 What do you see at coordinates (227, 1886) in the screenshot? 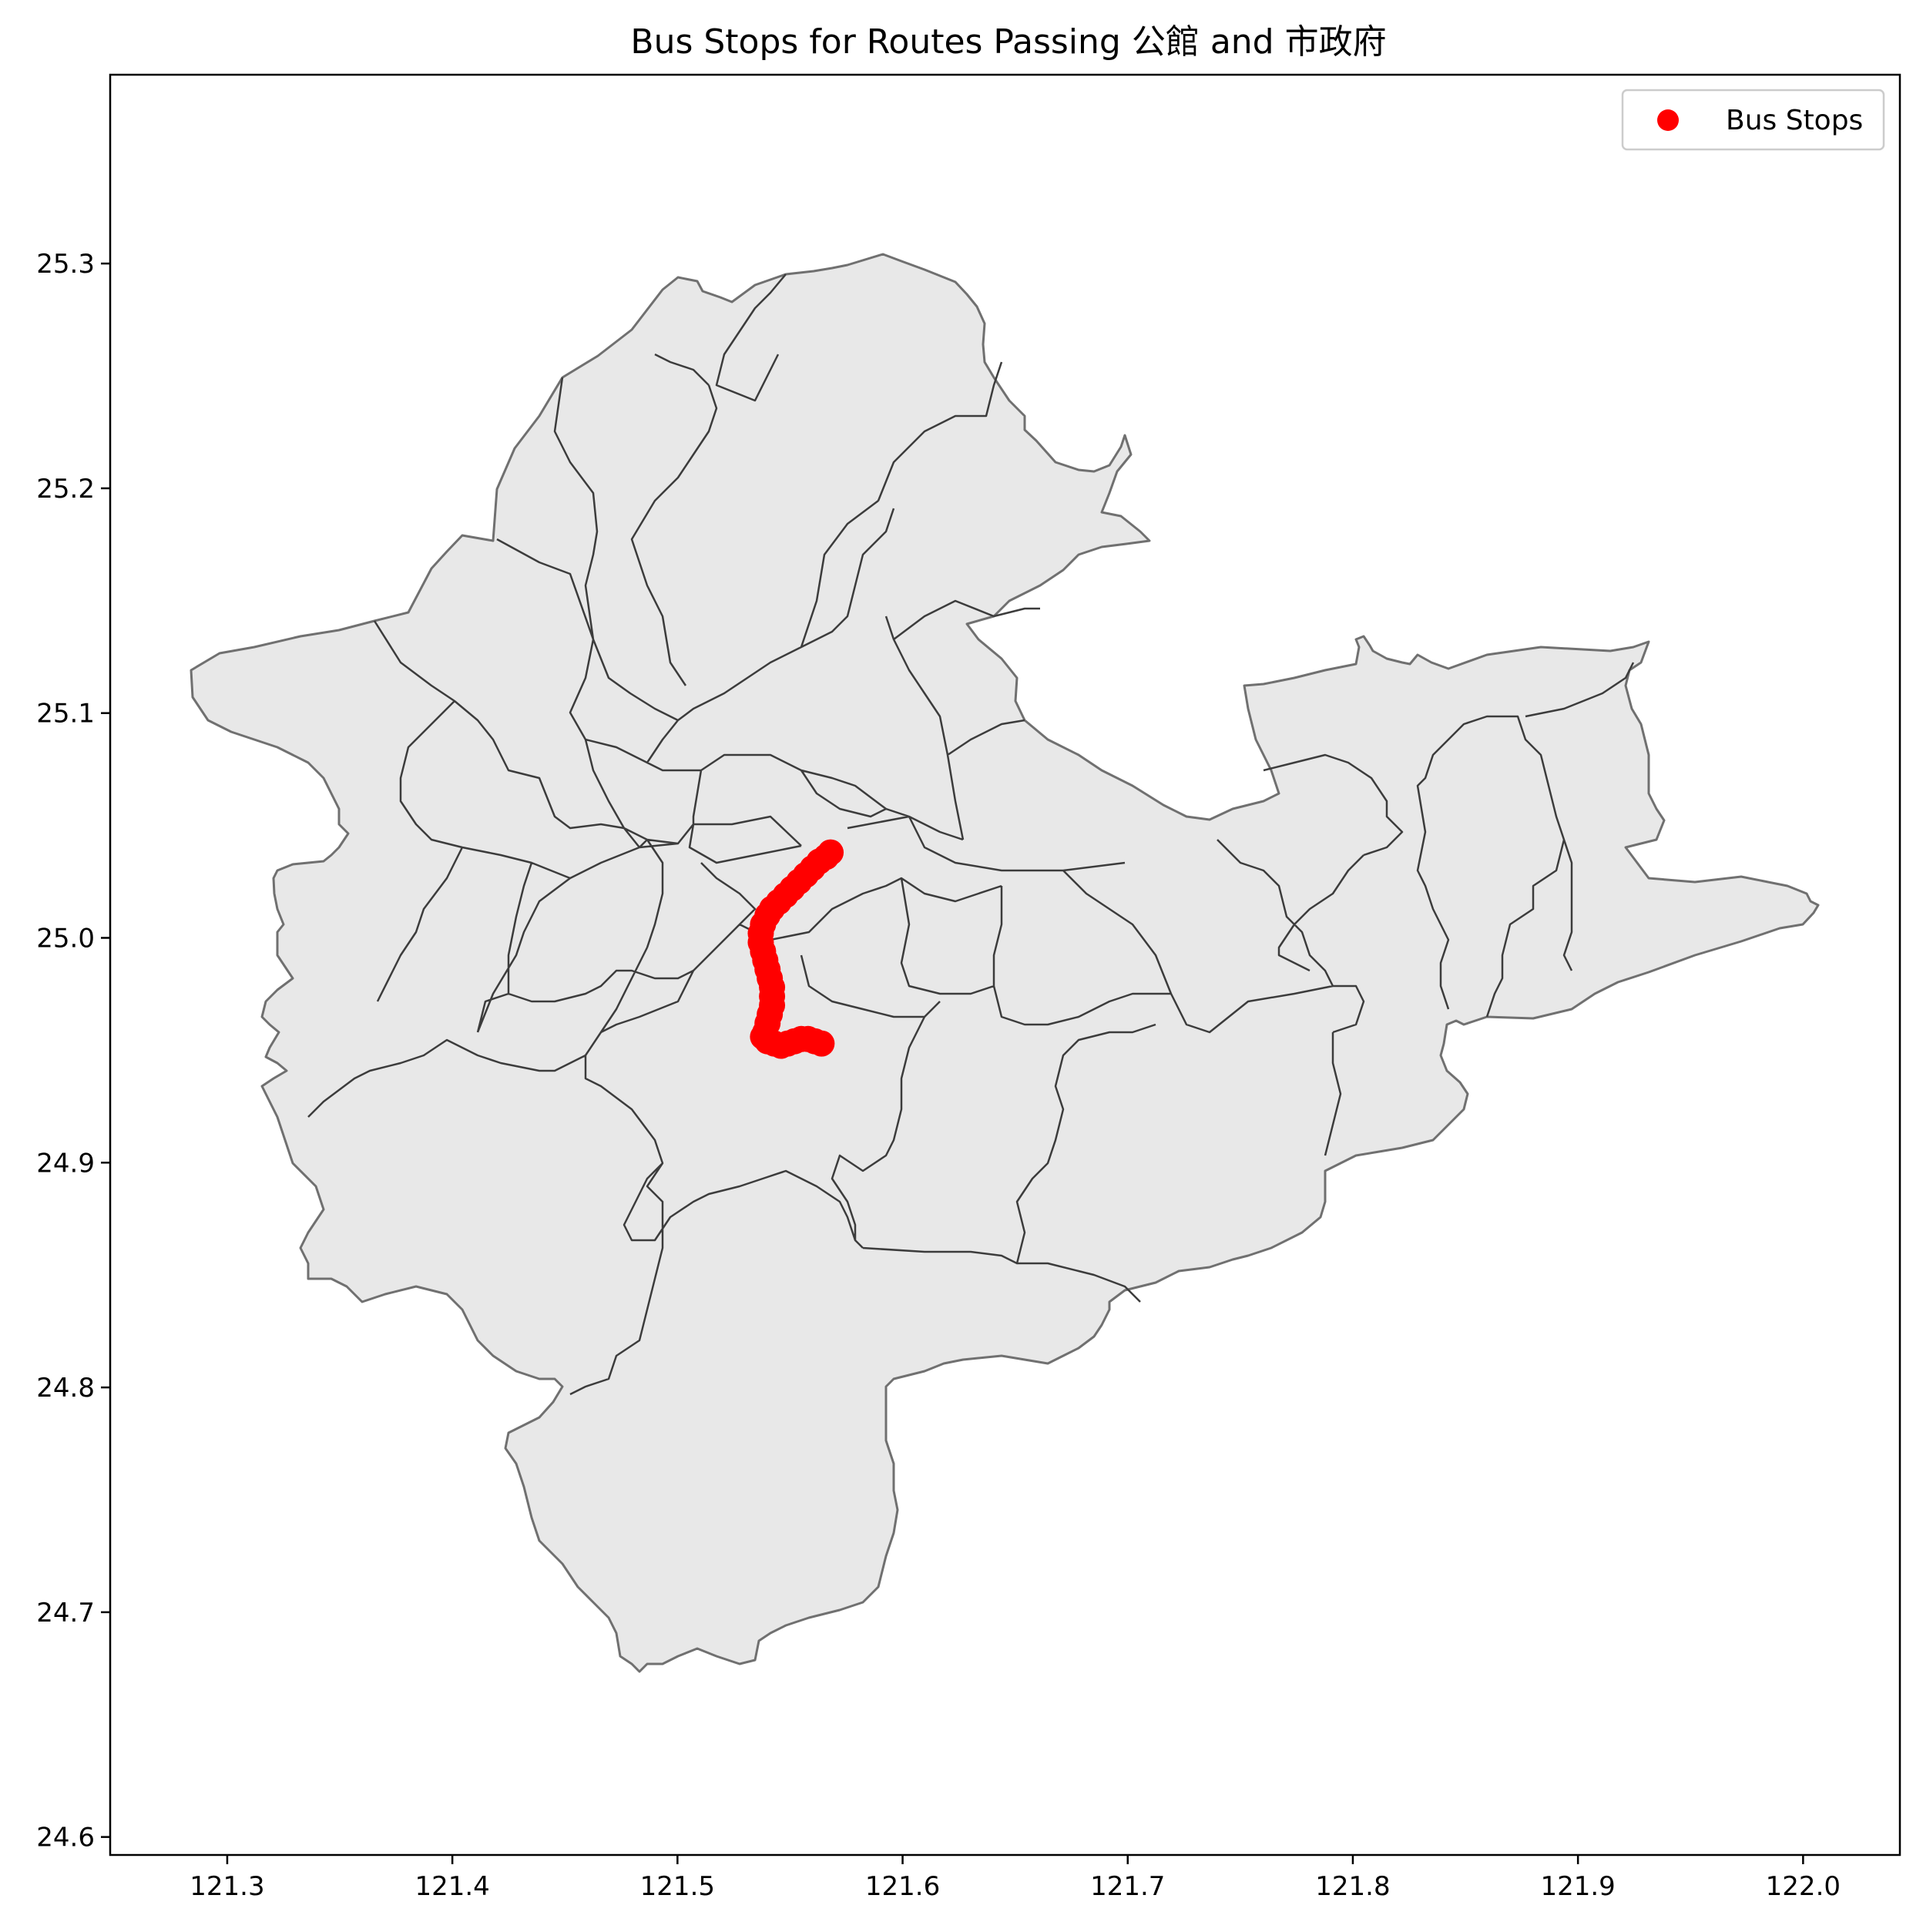
I see `x-tick-label: 121.3` at bounding box center [227, 1886].